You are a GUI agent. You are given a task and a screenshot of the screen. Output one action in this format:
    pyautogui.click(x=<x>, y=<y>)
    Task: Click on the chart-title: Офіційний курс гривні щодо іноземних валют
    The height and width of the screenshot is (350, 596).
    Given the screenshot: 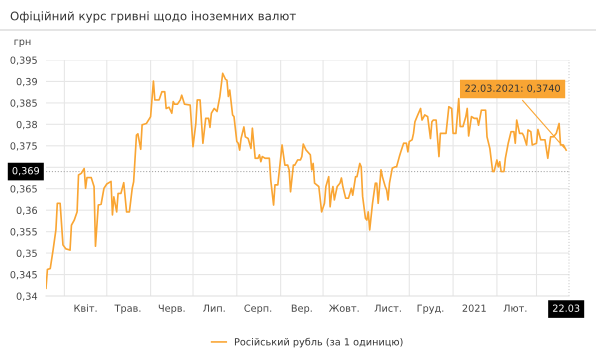 What is the action you would take?
    pyautogui.click(x=153, y=17)
    